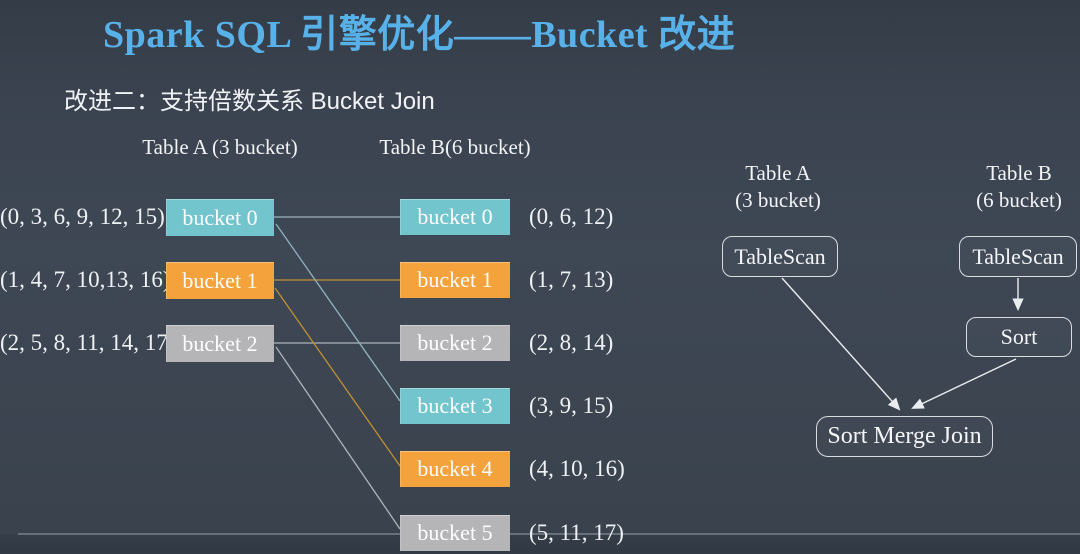 This screenshot has width=1080, height=554. Describe the element at coordinates (571, 342) in the screenshot. I see `tuple-b2: (2, 8, 14)` at that location.